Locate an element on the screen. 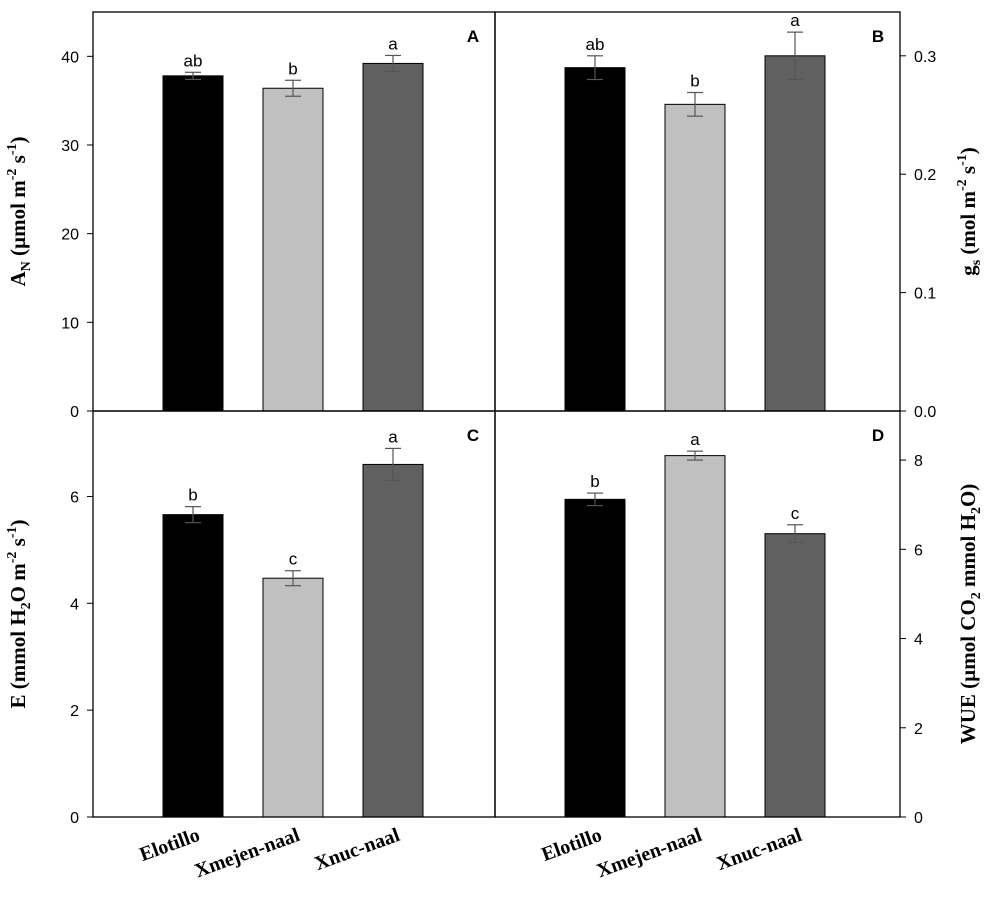  y-tick-label: 30 is located at coordinates (70, 146).